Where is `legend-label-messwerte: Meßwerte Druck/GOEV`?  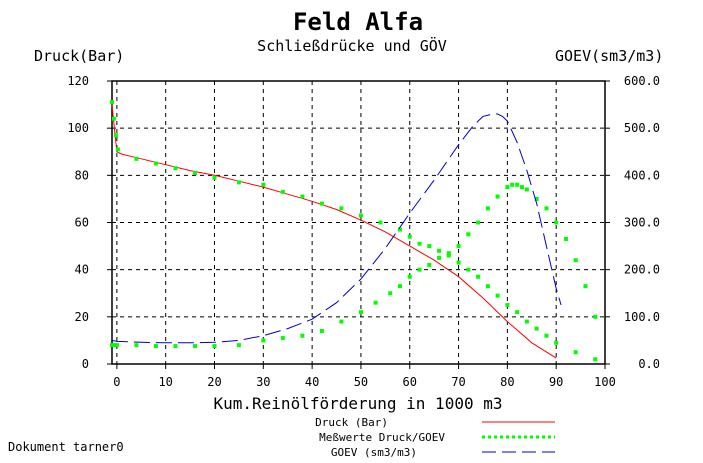
legend-label-messwerte: Meßwerte Druck/GOEV is located at coordinates (382, 437).